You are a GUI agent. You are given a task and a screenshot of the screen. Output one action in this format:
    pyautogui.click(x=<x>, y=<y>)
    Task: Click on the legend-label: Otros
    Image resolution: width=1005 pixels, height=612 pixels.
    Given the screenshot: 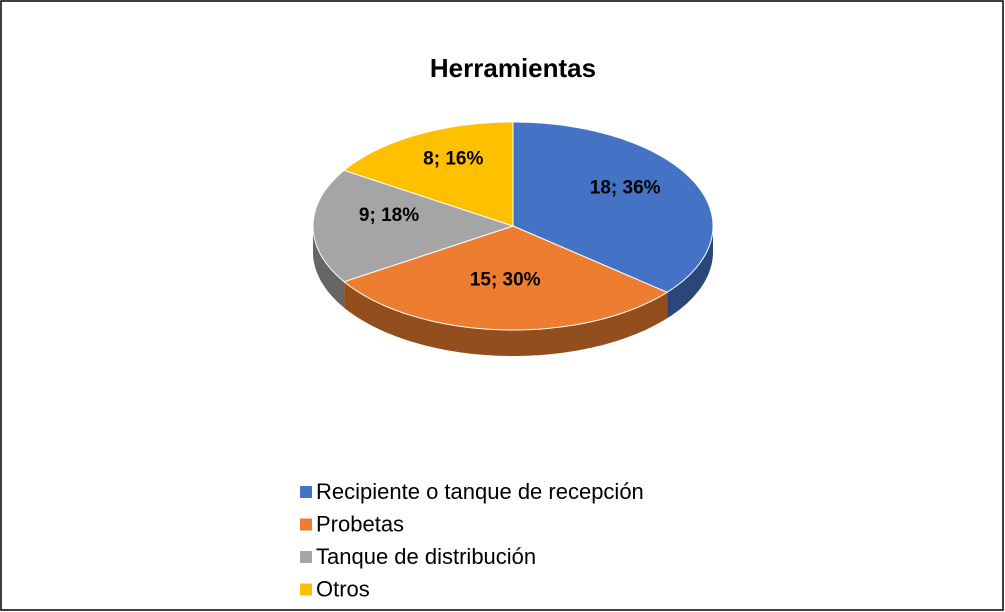 What is the action you would take?
    pyautogui.click(x=343, y=588)
    